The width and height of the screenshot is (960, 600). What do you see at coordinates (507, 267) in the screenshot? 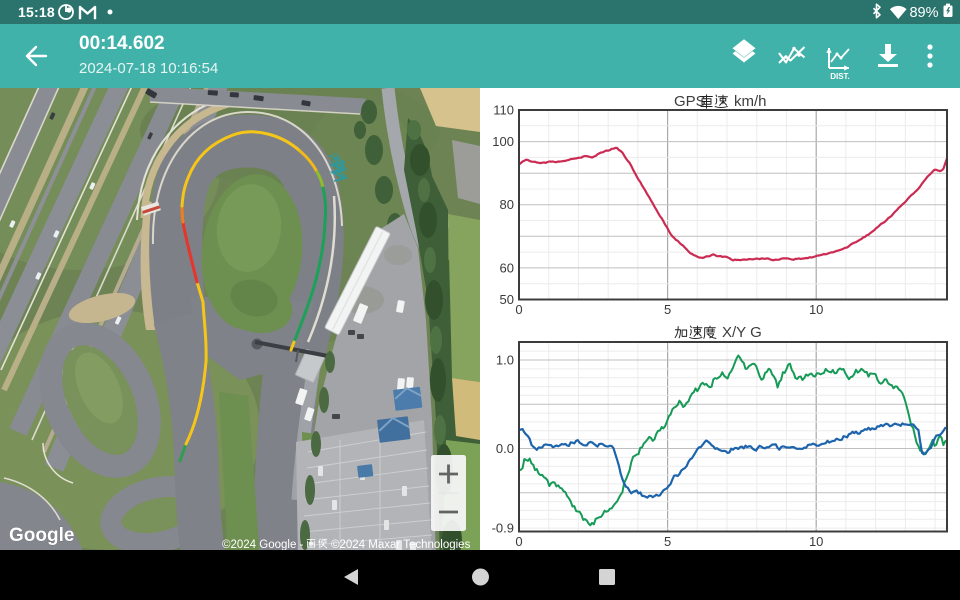
I see `svg-text: 60` at bounding box center [507, 267].